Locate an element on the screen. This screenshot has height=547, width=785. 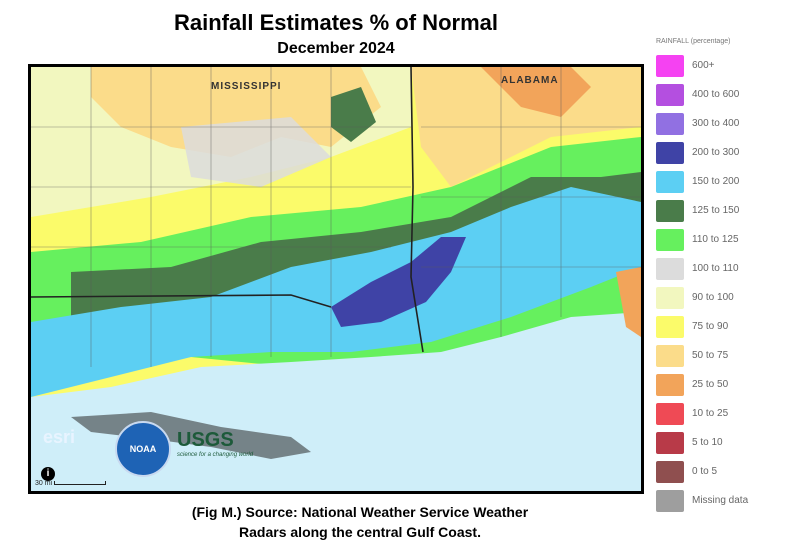
legend-item: 300 to 400 is located at coordinates (718, 123).